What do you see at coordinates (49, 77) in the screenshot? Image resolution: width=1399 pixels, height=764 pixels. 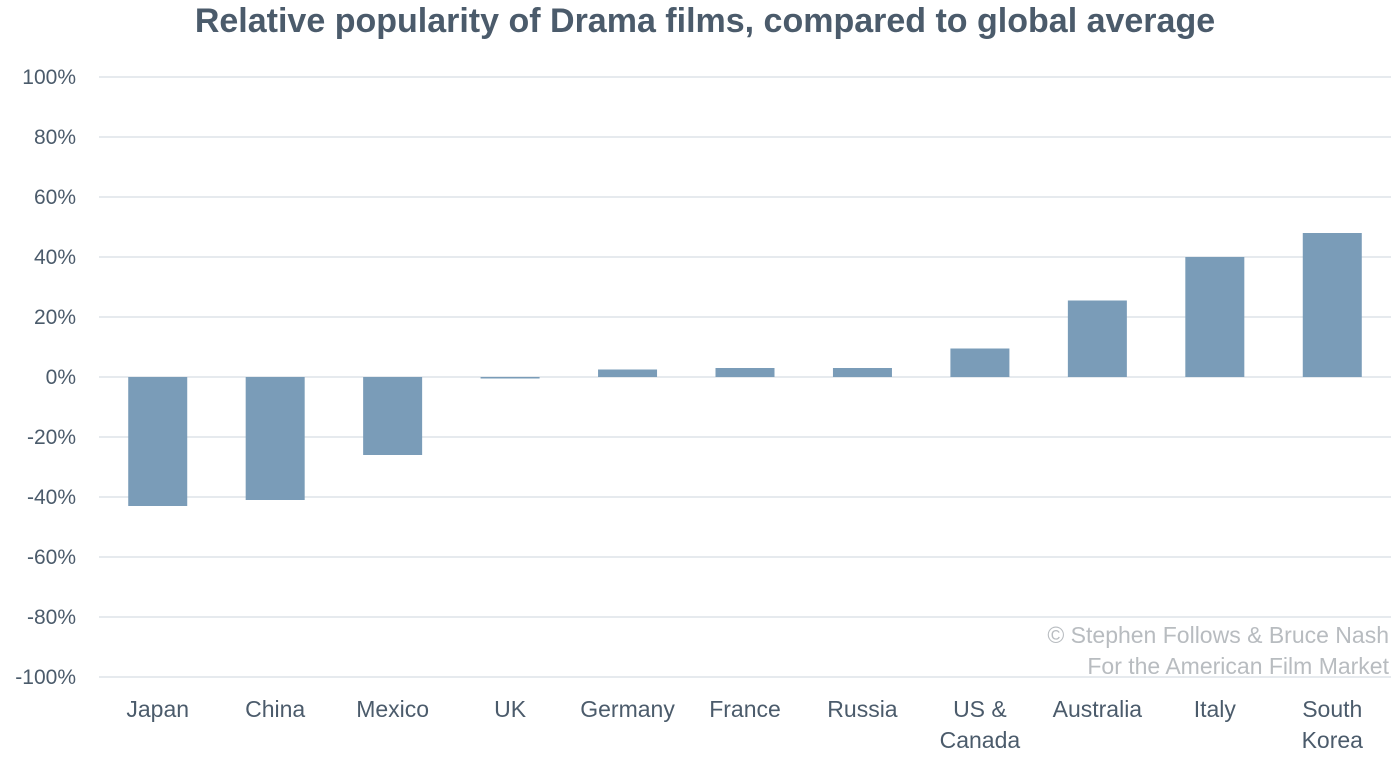 I see `y-tick-label: 100%` at bounding box center [49, 77].